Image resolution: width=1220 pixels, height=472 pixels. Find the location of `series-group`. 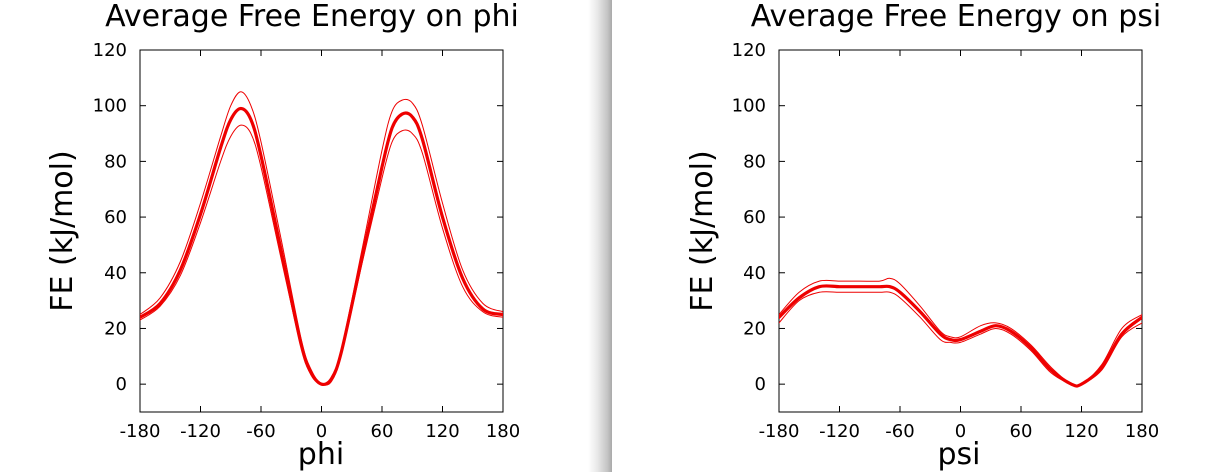

series-group is located at coordinates (960, 332).